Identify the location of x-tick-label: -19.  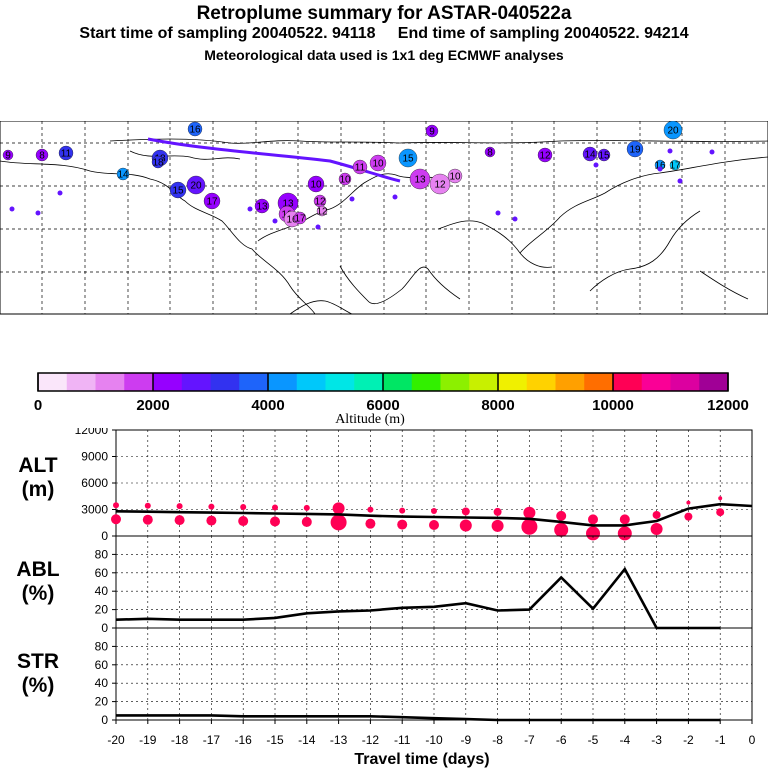
(148, 740).